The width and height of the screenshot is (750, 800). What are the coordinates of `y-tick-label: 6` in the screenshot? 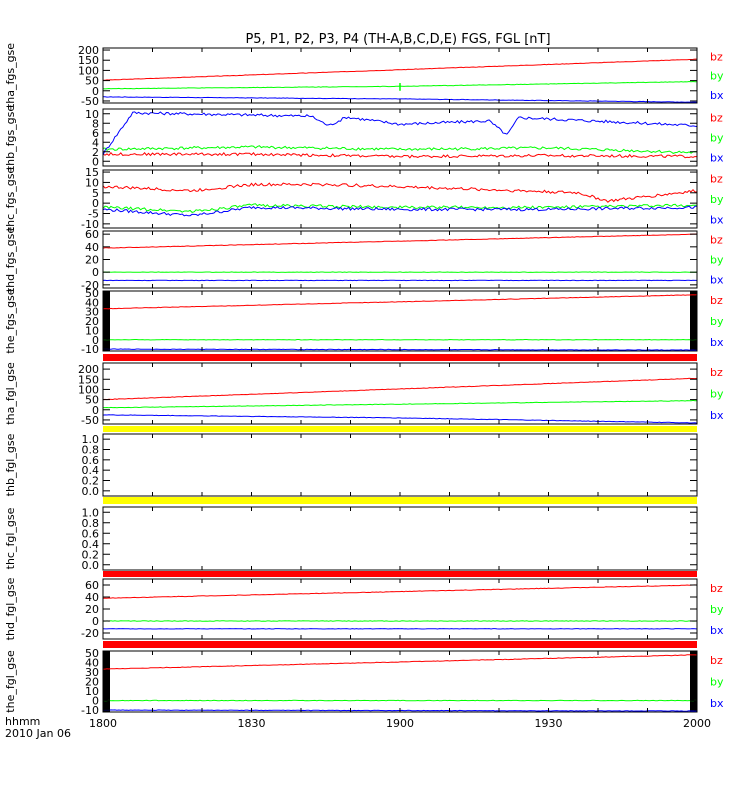 It's located at (95, 133).